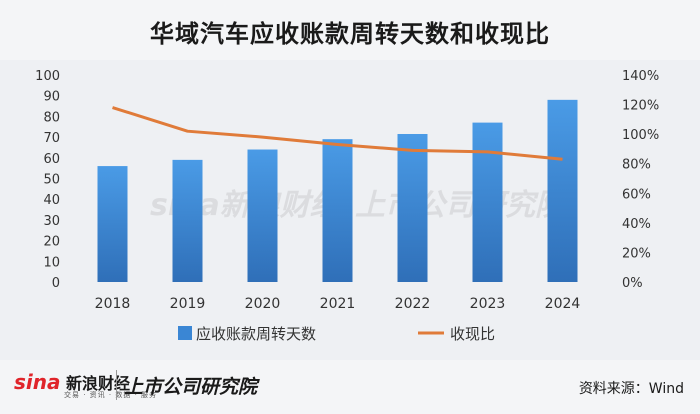 This screenshot has height=414, width=700. Describe the element at coordinates (112, 224) in the screenshot. I see `bar-2018` at that location.